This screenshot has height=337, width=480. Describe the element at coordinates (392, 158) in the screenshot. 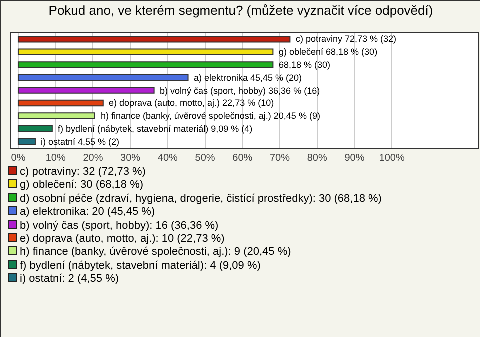

I see `x-tick-label: 100%` at that location.